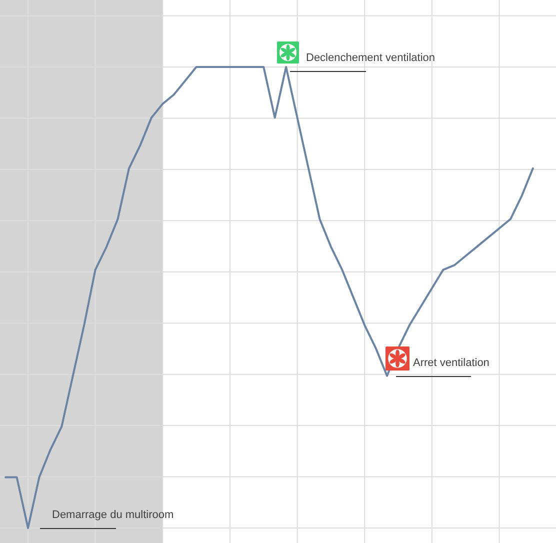 Image resolution: width=556 pixels, height=543 pixels. Describe the element at coordinates (113, 515) in the screenshot. I see `annotation: Demarrage du multiroom` at that location.